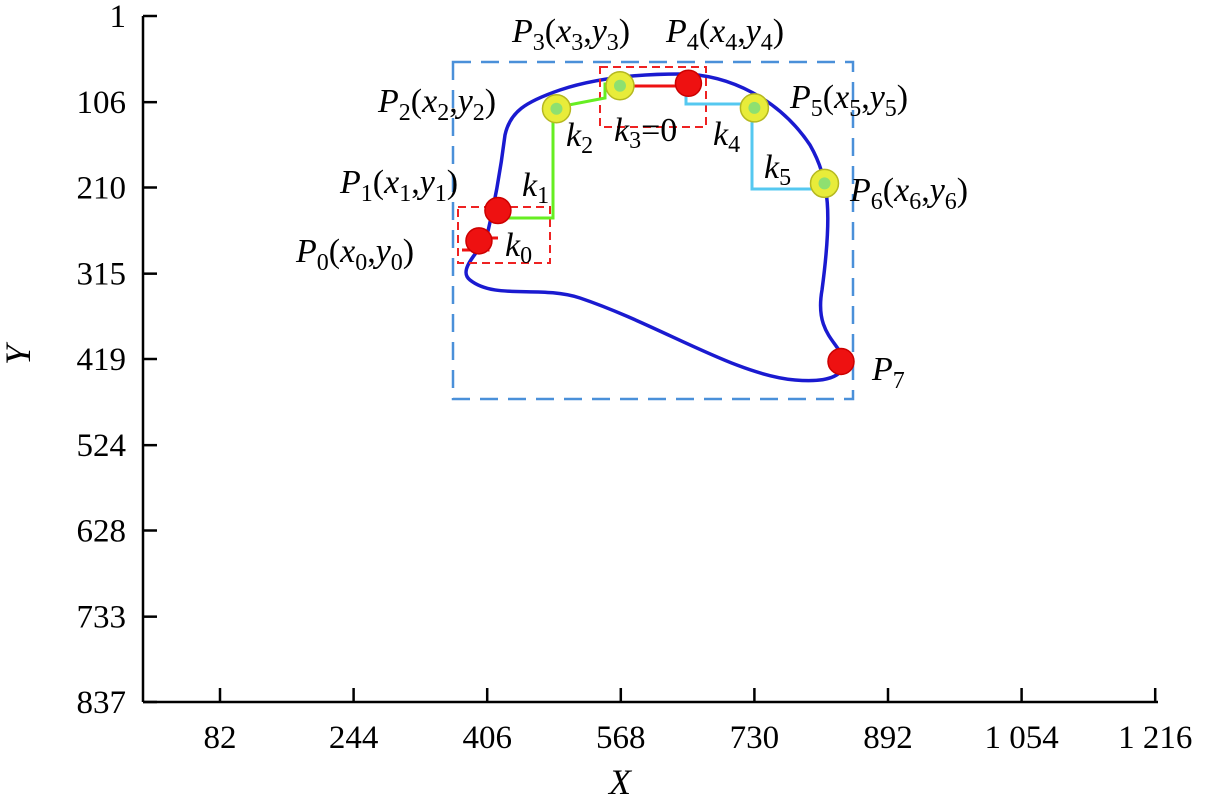 Image resolution: width=1221 pixels, height=805 pixels. I want to click on y-tick-label: 315, so click(102, 275).